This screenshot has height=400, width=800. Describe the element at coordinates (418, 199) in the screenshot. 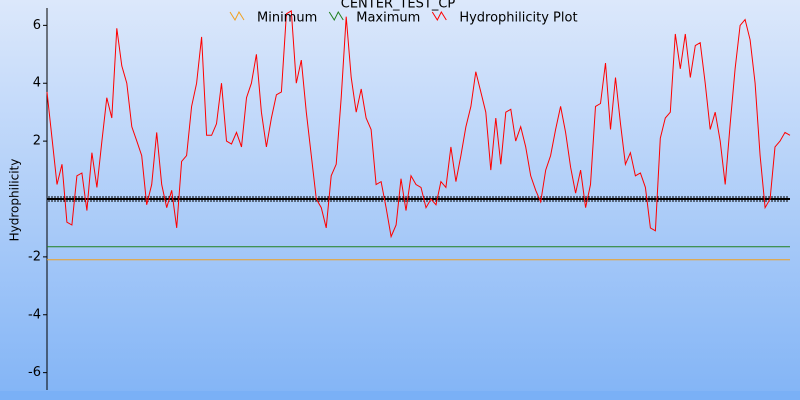

I see `baseline-hatches` at that location.